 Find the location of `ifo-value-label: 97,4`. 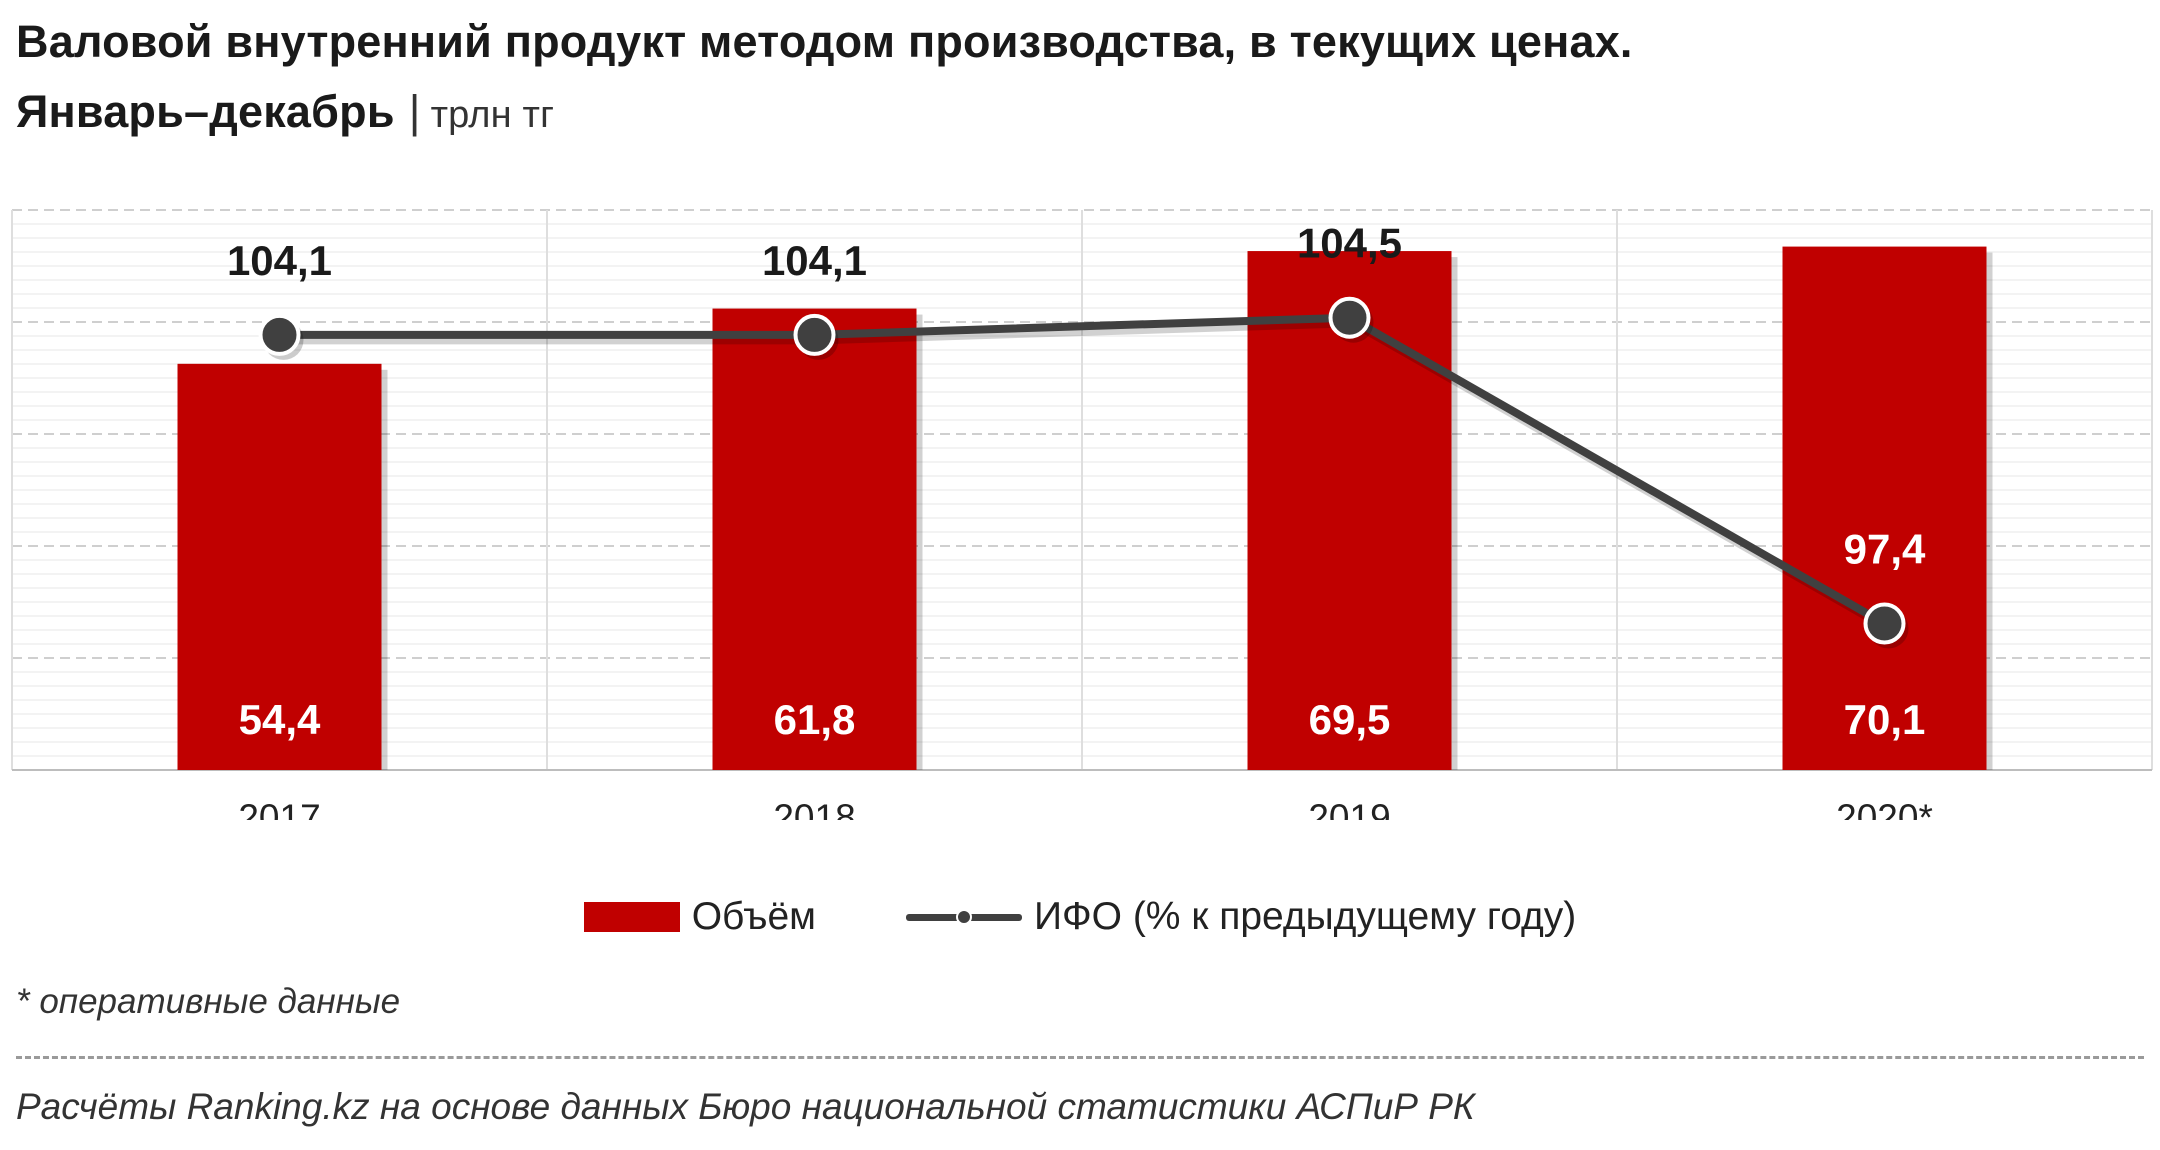

ifo-value-label: 97,4 is located at coordinates (1885, 549).